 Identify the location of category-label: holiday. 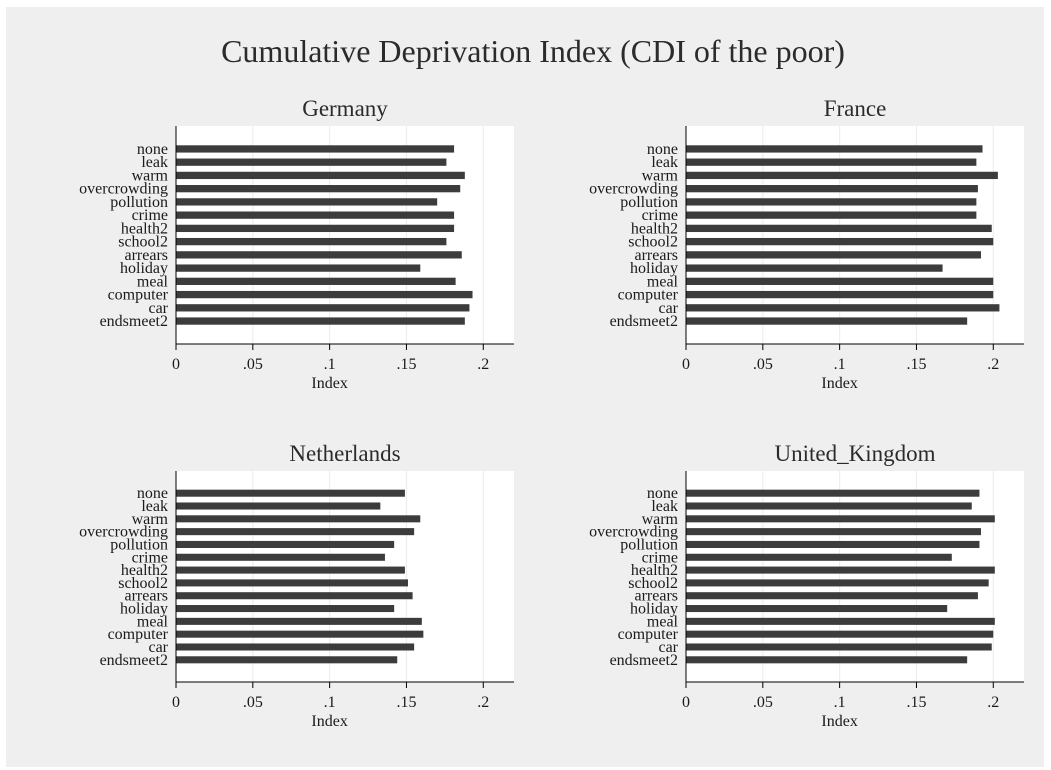
(144, 268).